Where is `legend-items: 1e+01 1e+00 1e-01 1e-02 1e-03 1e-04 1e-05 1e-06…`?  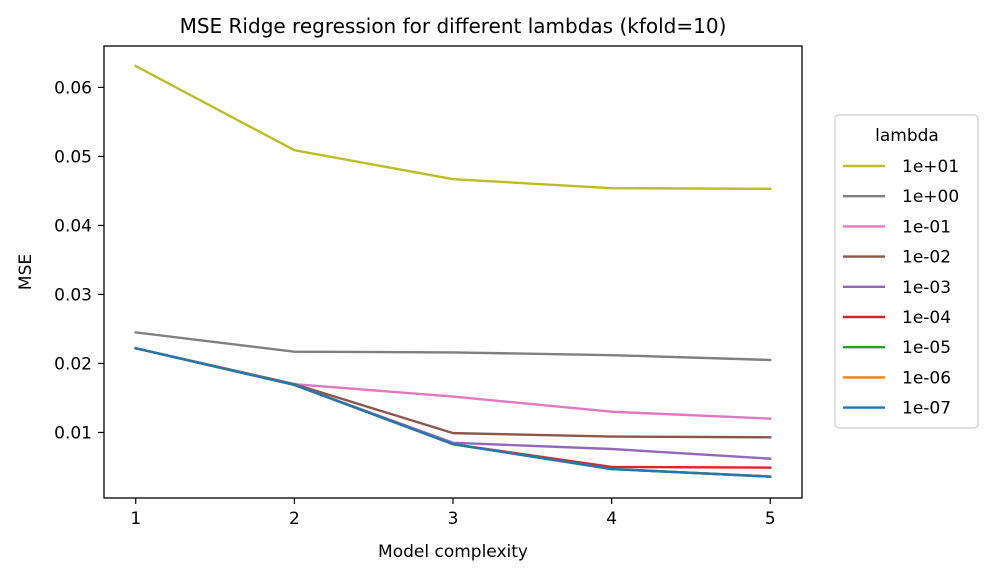 legend-items: 1e+01 1e+00 1e-01 1e-02 1e-03 1e-04 1e-05 1e-06… is located at coordinates (901, 288).